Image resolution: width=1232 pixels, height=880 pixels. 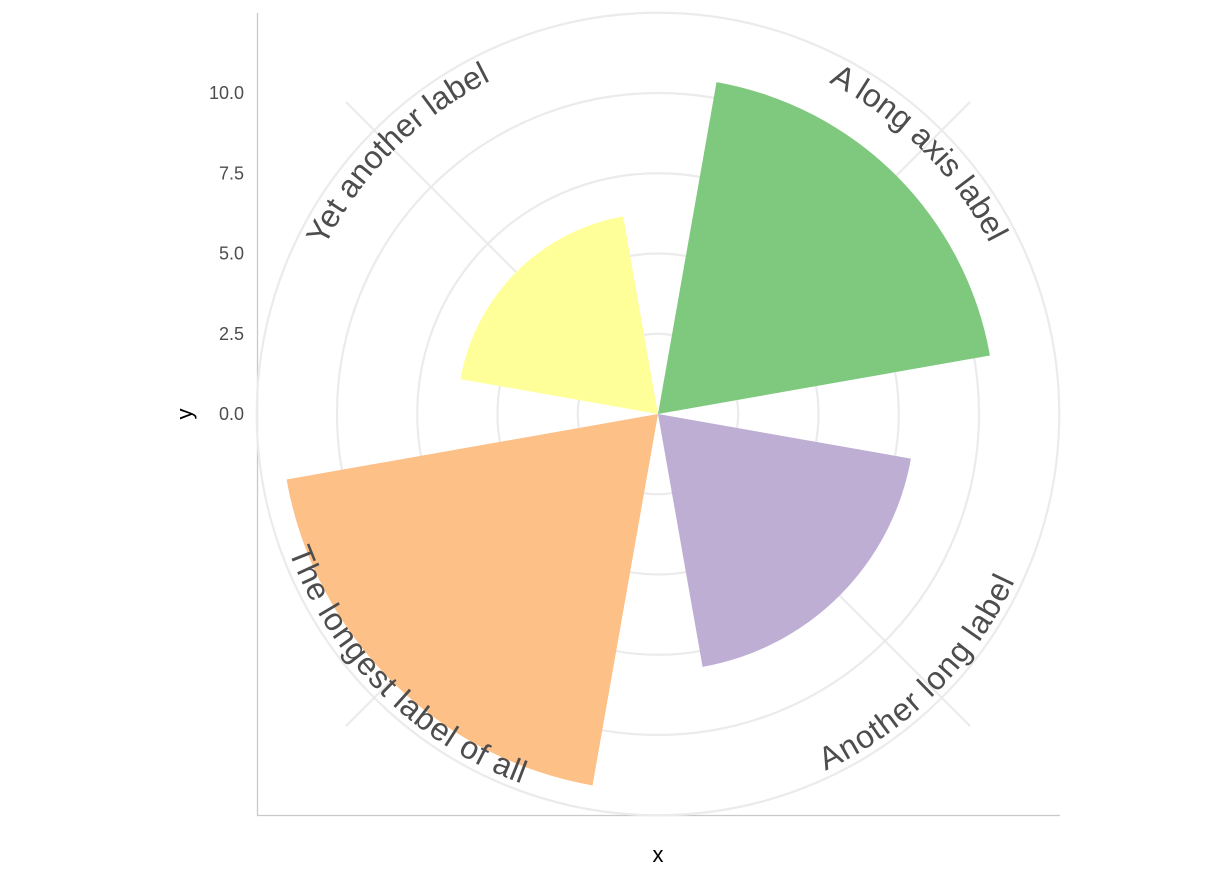 I want to click on y-tick-label: 7.5, so click(x=231, y=173).